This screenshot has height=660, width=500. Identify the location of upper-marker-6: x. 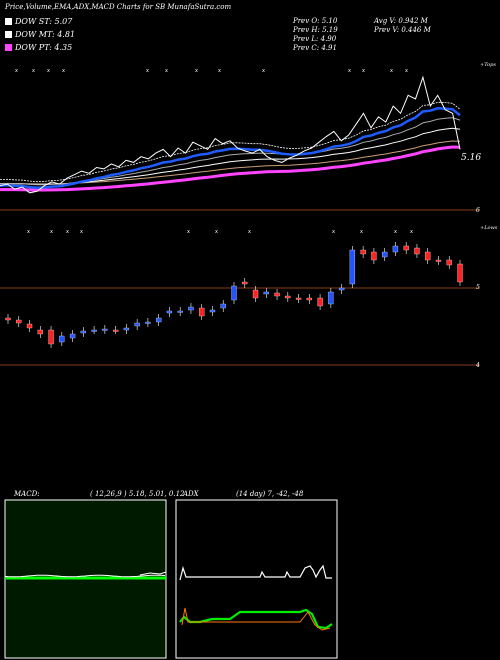
(196, 71).